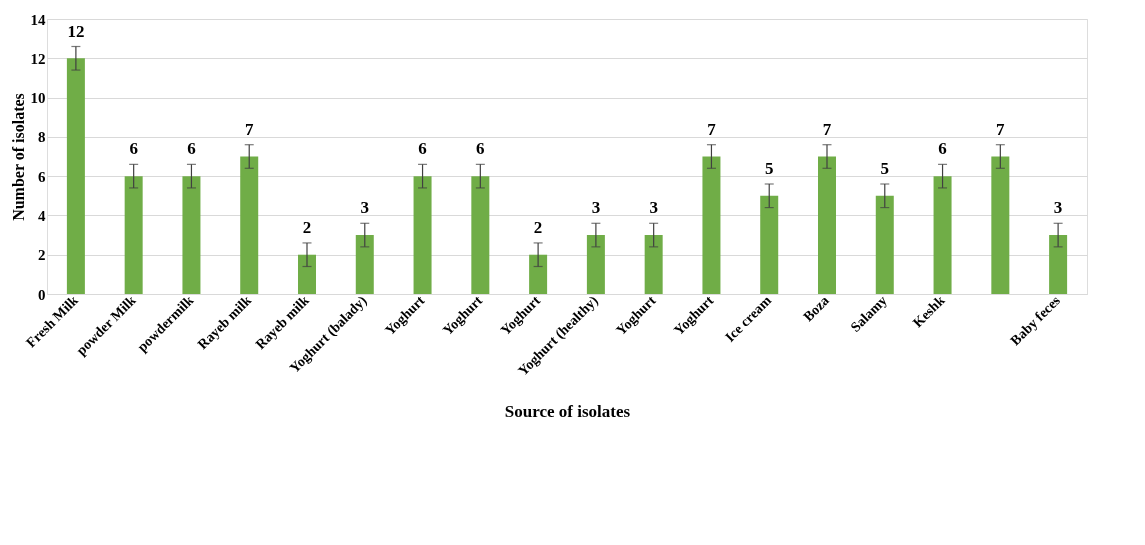  What do you see at coordinates (42, 176) in the screenshot?
I see `y-tick-label: 6` at bounding box center [42, 176].